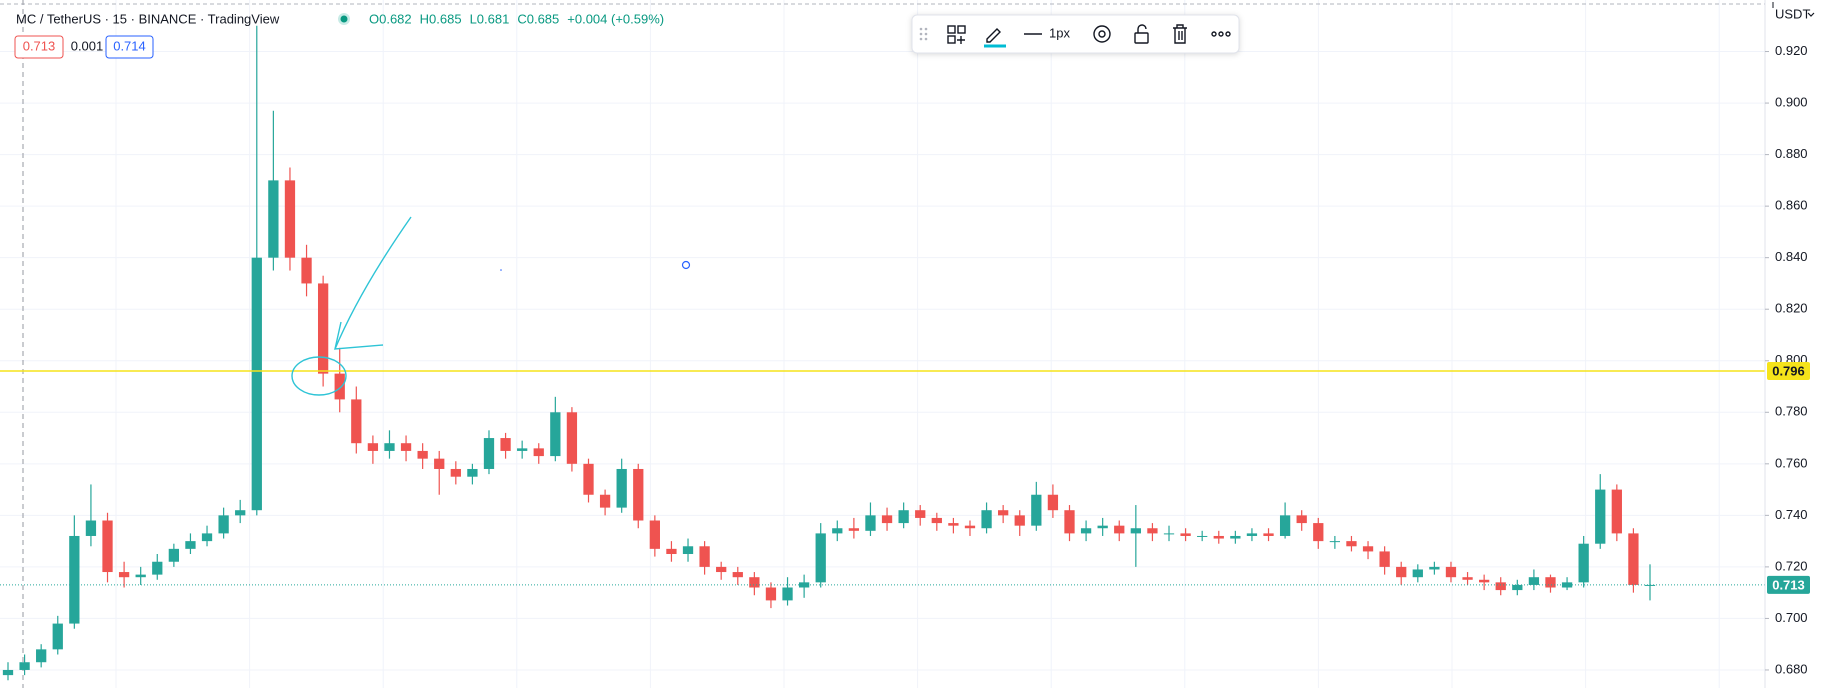 Image resolution: width=1824 pixels, height=688 pixels. I want to click on price-line-badge, so click(1788, 371).